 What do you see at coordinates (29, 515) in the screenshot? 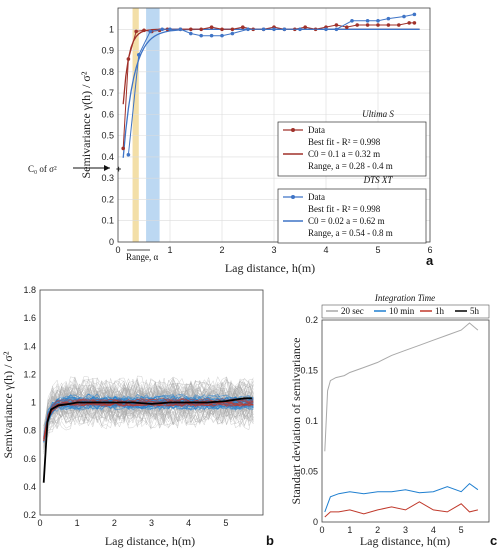
I see `panel-b-ytick: 0.2` at bounding box center [29, 515].